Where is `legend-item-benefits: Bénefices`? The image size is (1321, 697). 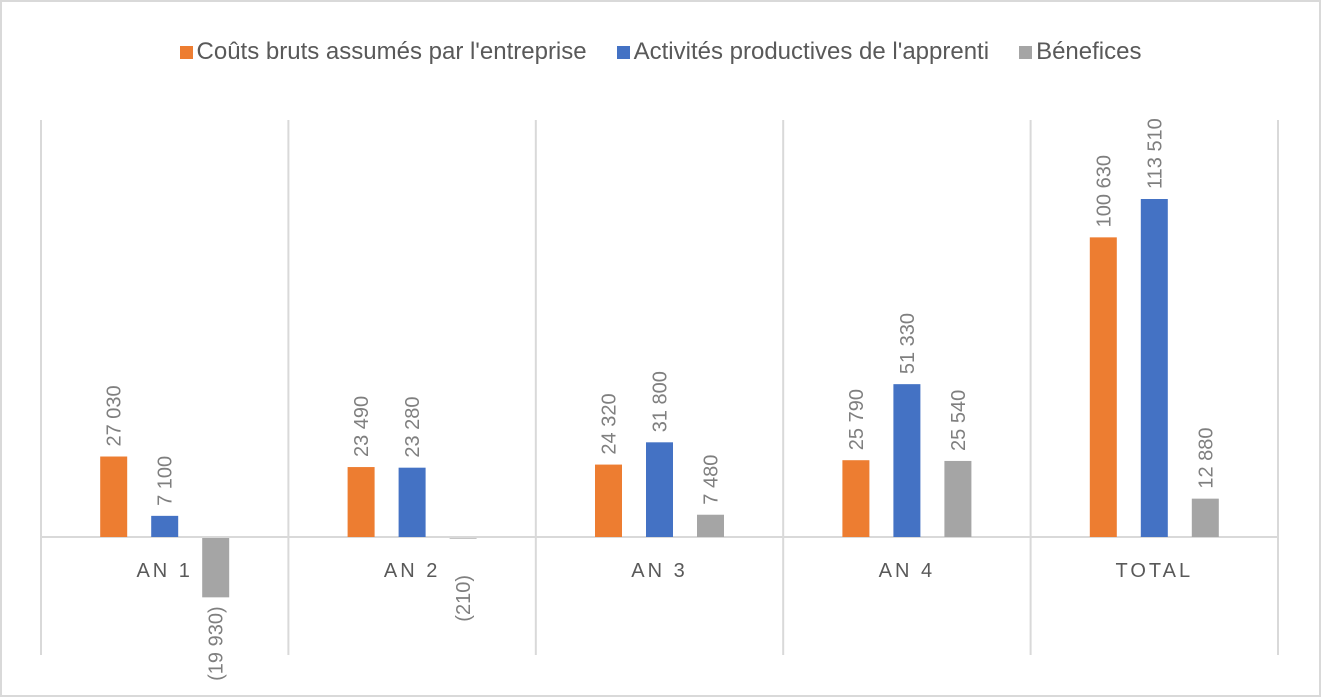 legend-item-benefits: Bénefices is located at coordinates (1080, 52).